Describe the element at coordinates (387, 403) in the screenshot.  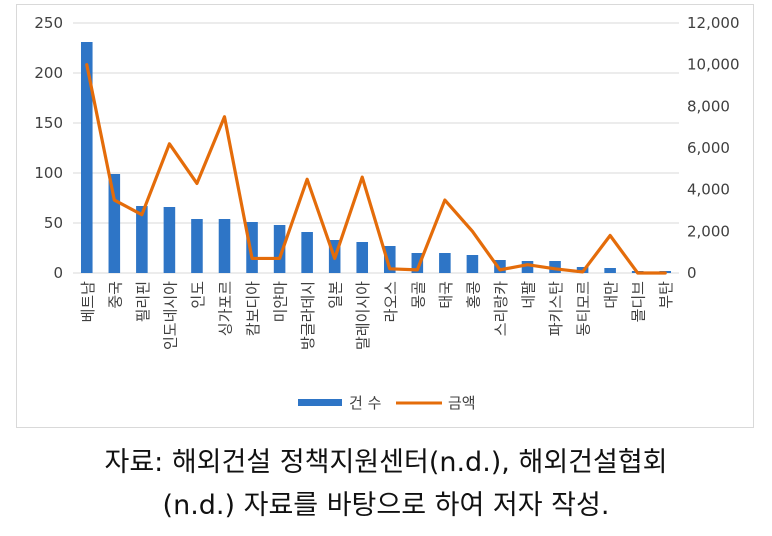
I see `legend: 건 수 금액` at that location.